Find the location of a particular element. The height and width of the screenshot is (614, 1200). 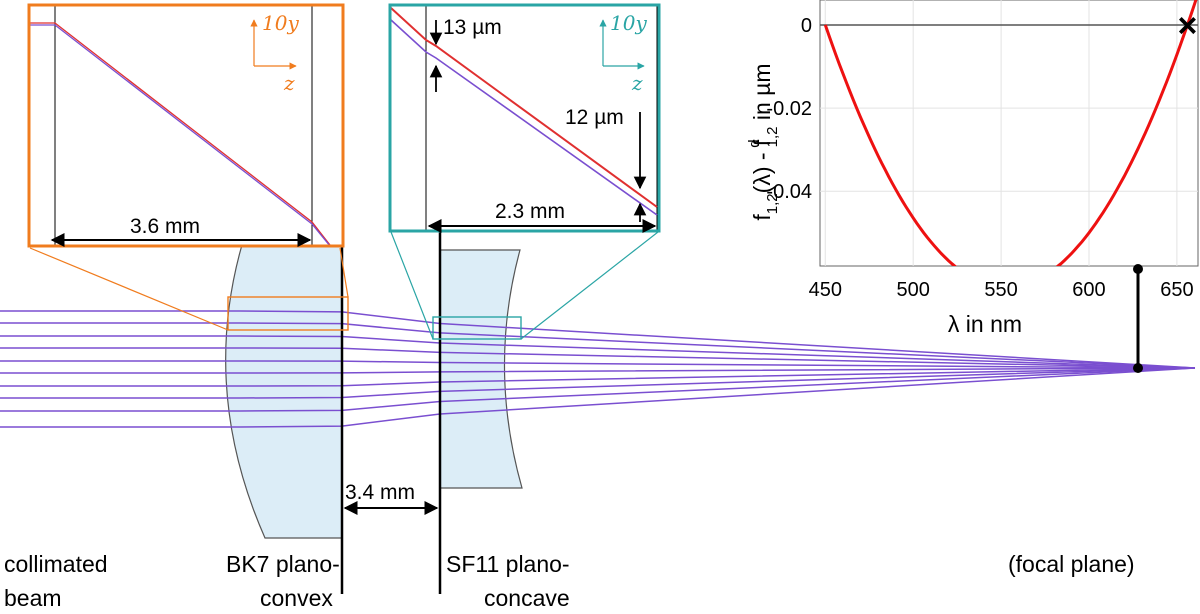

inset-left-dim-label: 3.6 mm is located at coordinates (165, 226).